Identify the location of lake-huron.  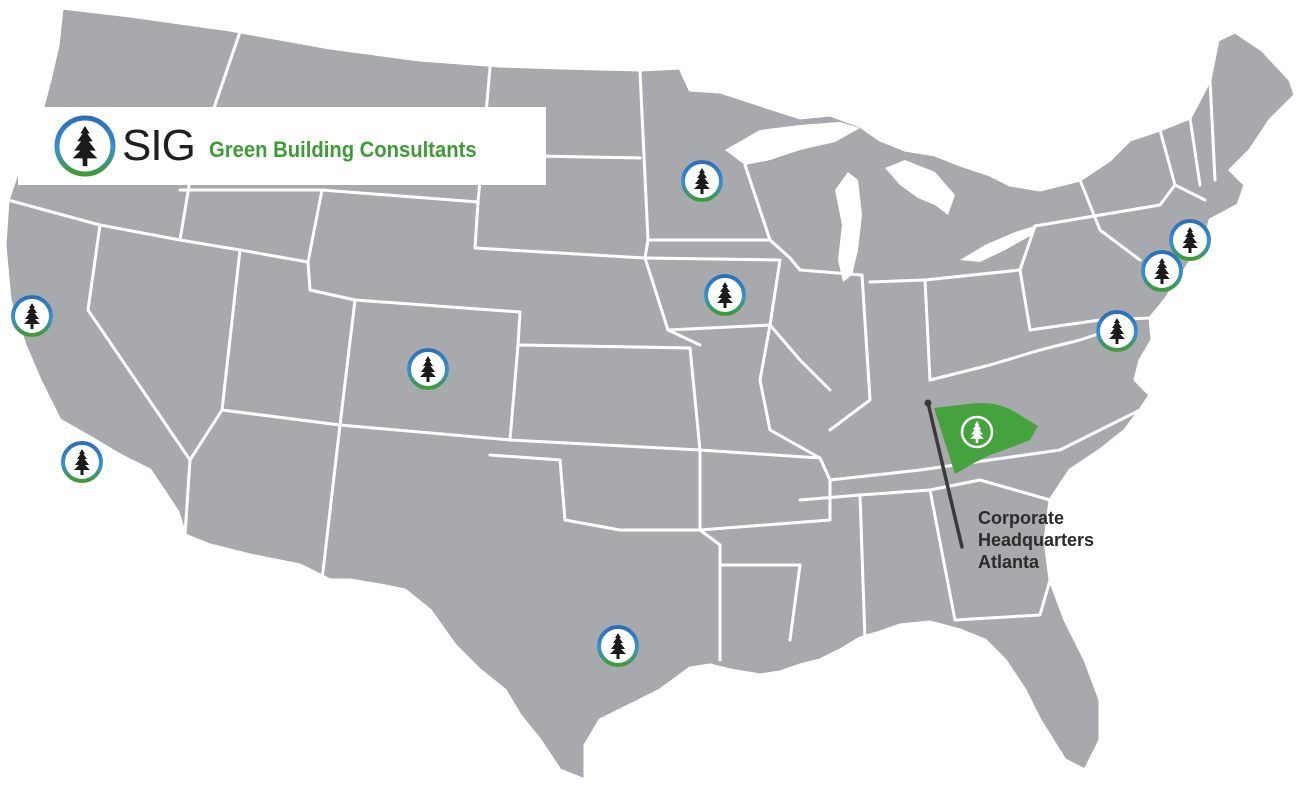
(920, 187).